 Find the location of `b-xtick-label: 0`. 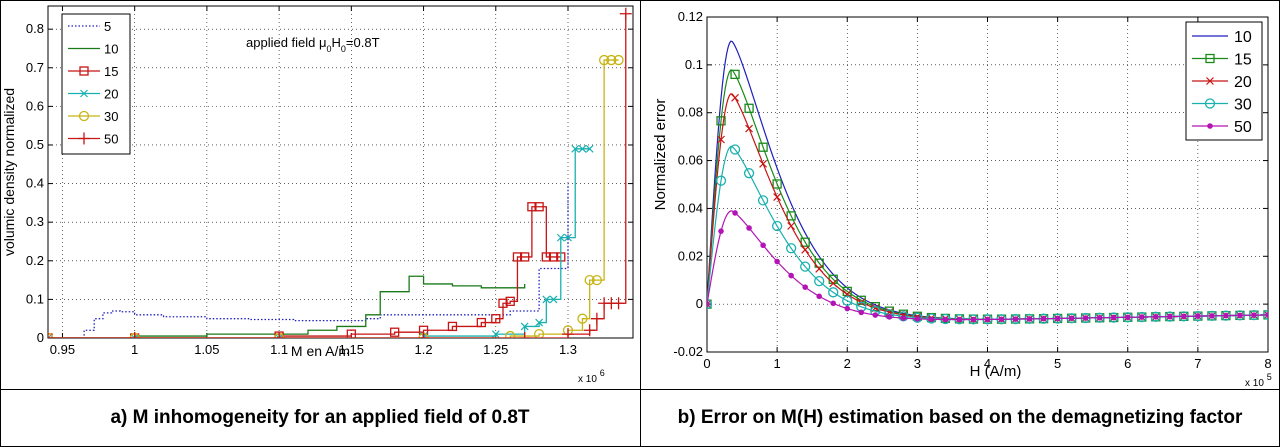

b-xtick-label: 0 is located at coordinates (706, 363).